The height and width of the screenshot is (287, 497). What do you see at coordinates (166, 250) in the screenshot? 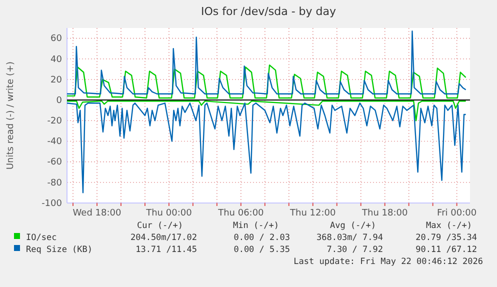
I see `text: 13.71 /11.45` at bounding box center [166, 250].